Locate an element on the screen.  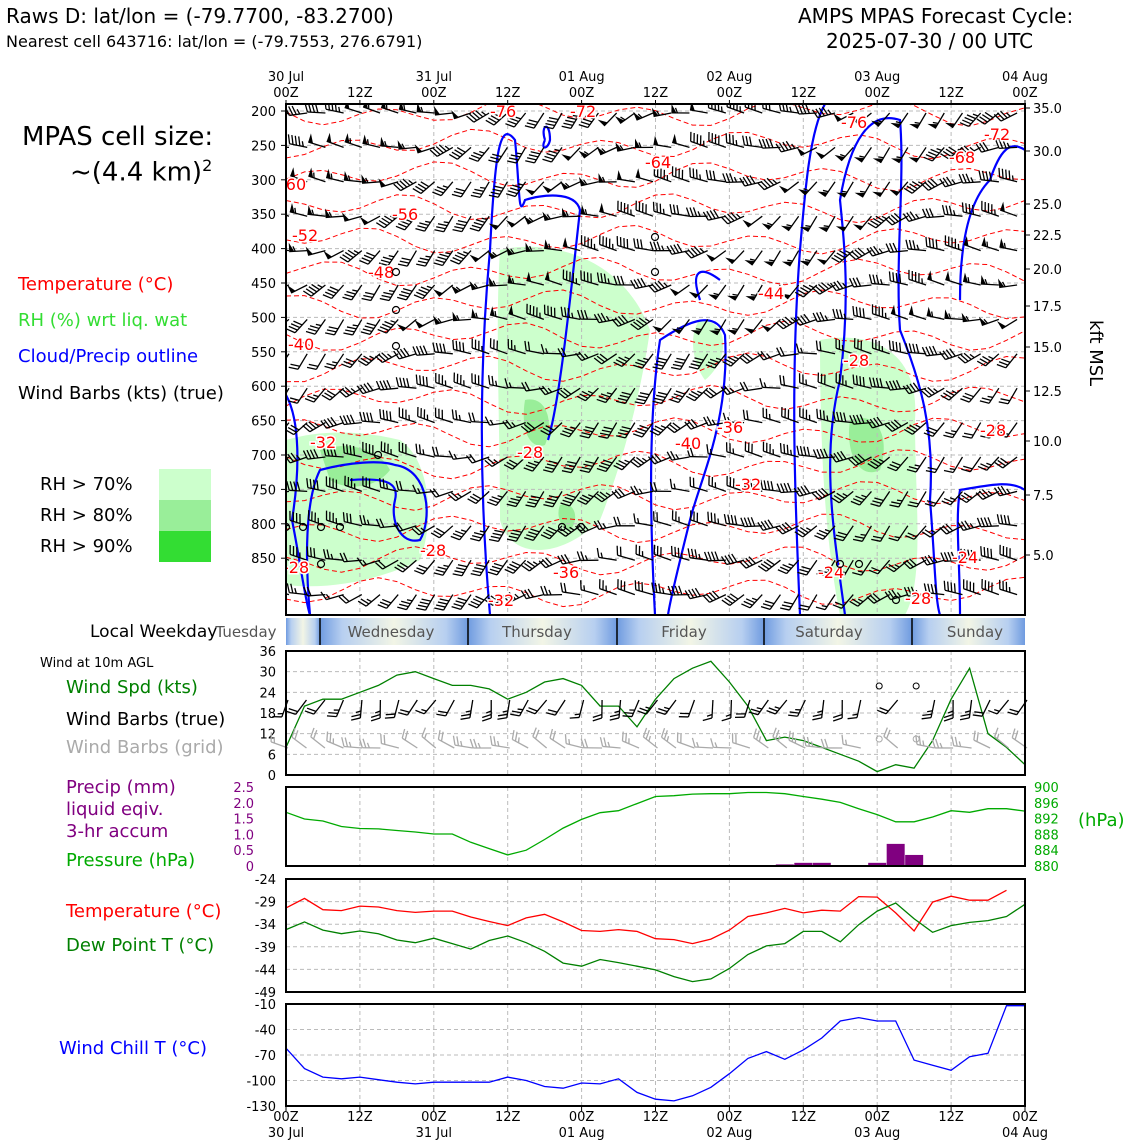
temperature-line is located at coordinates (646, 916).